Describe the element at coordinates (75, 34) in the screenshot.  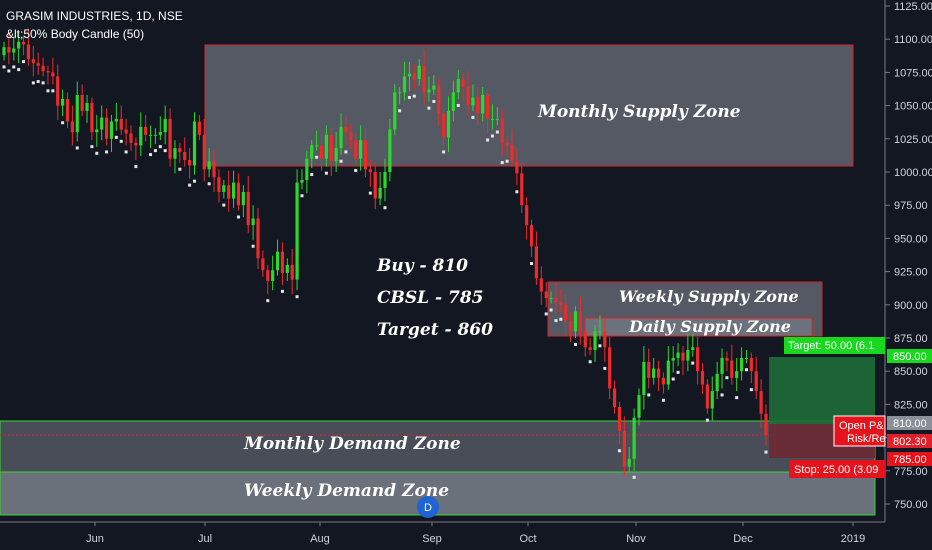
I see `indicator-legend: &lt;50% Body Candle (50)` at that location.